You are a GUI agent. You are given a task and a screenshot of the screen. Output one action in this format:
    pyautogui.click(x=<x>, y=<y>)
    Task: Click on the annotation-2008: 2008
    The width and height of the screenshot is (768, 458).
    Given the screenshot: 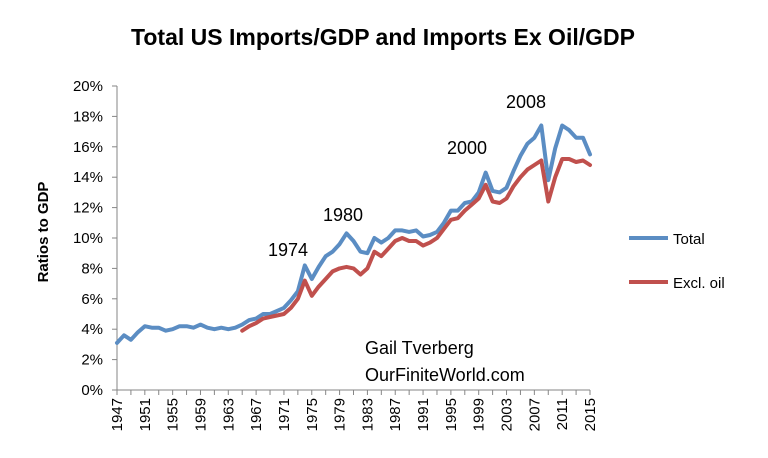 What is the action you would take?
    pyautogui.click(x=526, y=102)
    